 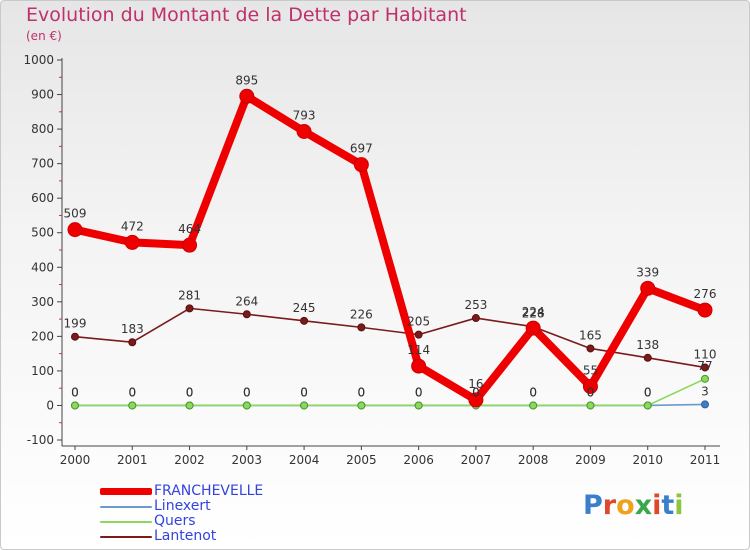 I want to click on data-label-franchevelle: 793, so click(x=304, y=116).